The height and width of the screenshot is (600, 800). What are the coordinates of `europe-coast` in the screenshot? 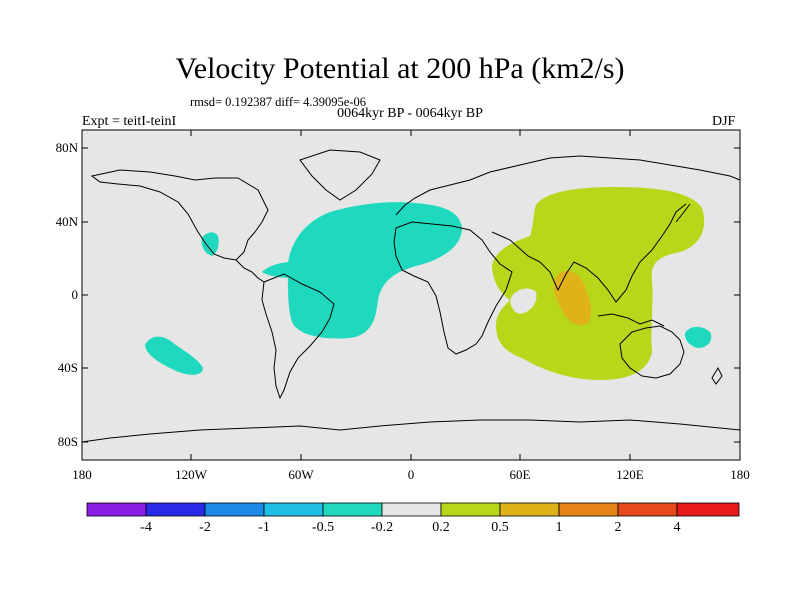 It's located at (568, 185).